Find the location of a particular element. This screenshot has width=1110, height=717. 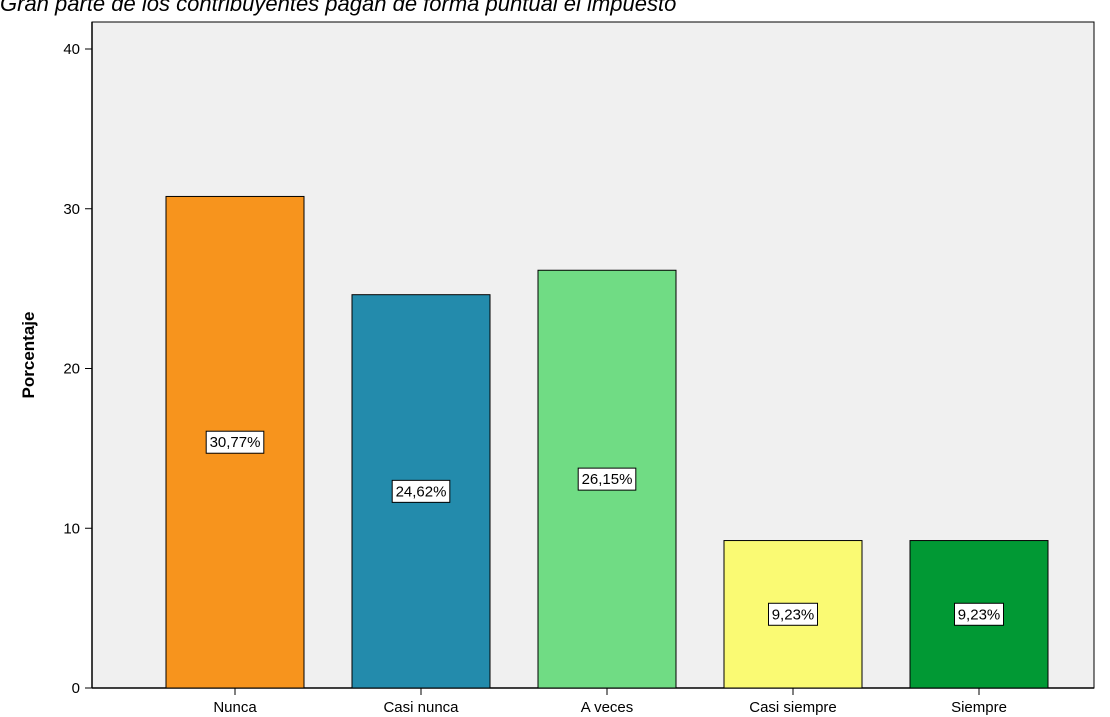

y-tick-label: 40 is located at coordinates (71, 49).